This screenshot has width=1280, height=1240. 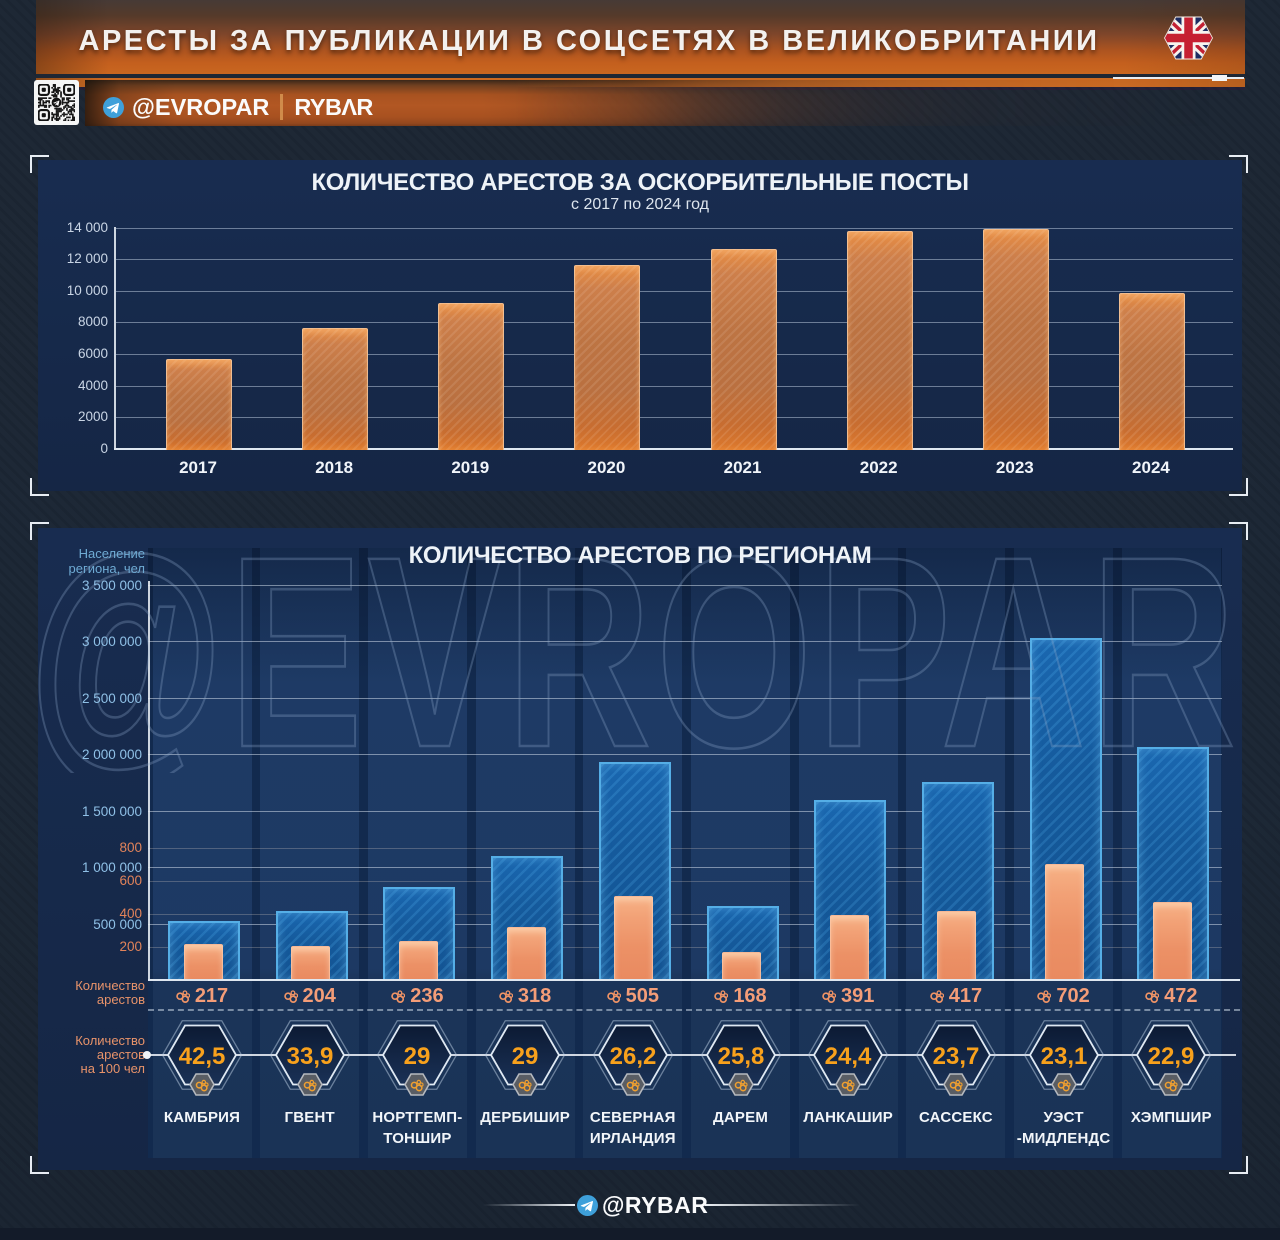 I want to click on svg-text: 25,8, so click(x=740, y=1056).